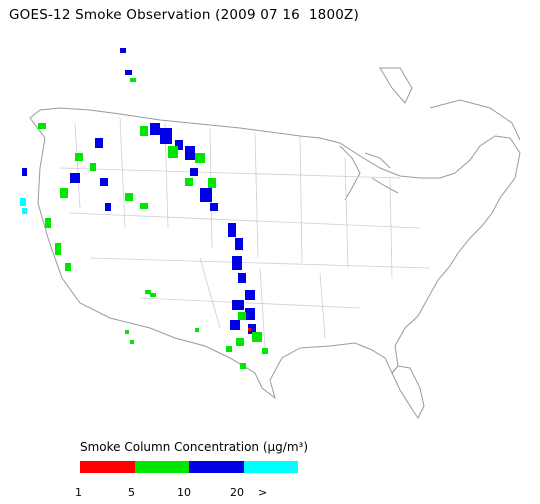 The image size is (540, 504). I want to click on legend-tick-5: 5, so click(131, 492).